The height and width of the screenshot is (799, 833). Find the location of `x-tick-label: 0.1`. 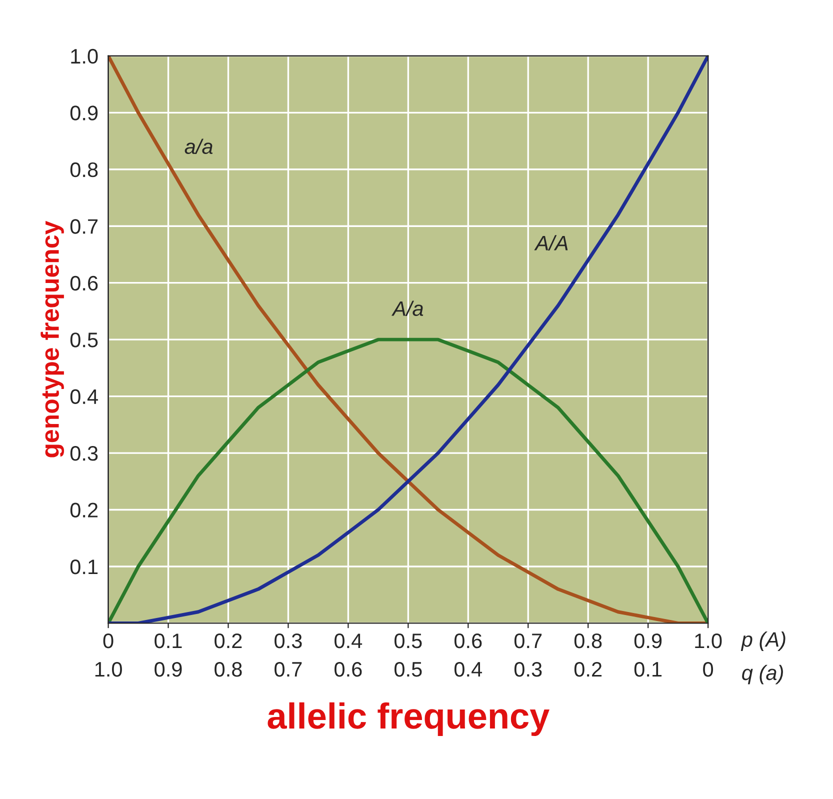

x-tick-label: 0.1 is located at coordinates (168, 640).